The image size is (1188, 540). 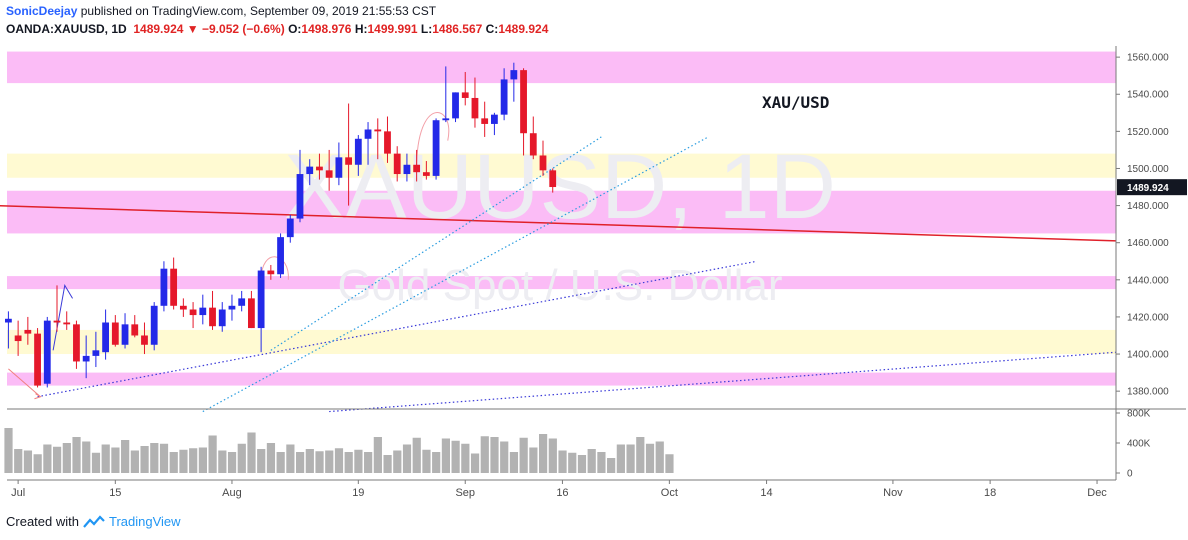 I want to click on annotation-label: XAU/USD, so click(x=795, y=102).